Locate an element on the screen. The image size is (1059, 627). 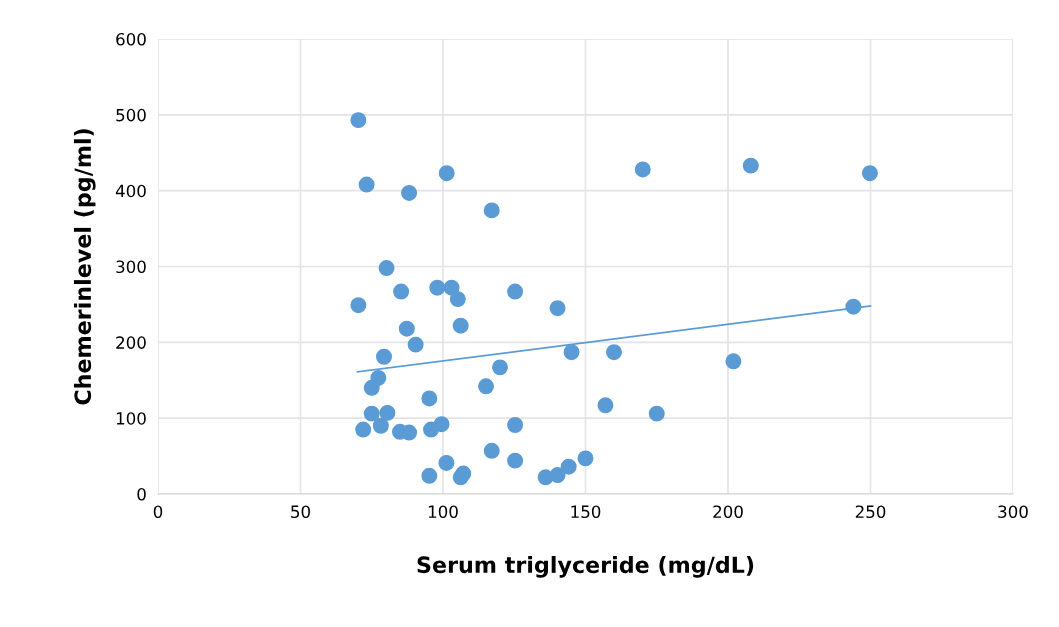
x-tick-label: 150 is located at coordinates (586, 512).